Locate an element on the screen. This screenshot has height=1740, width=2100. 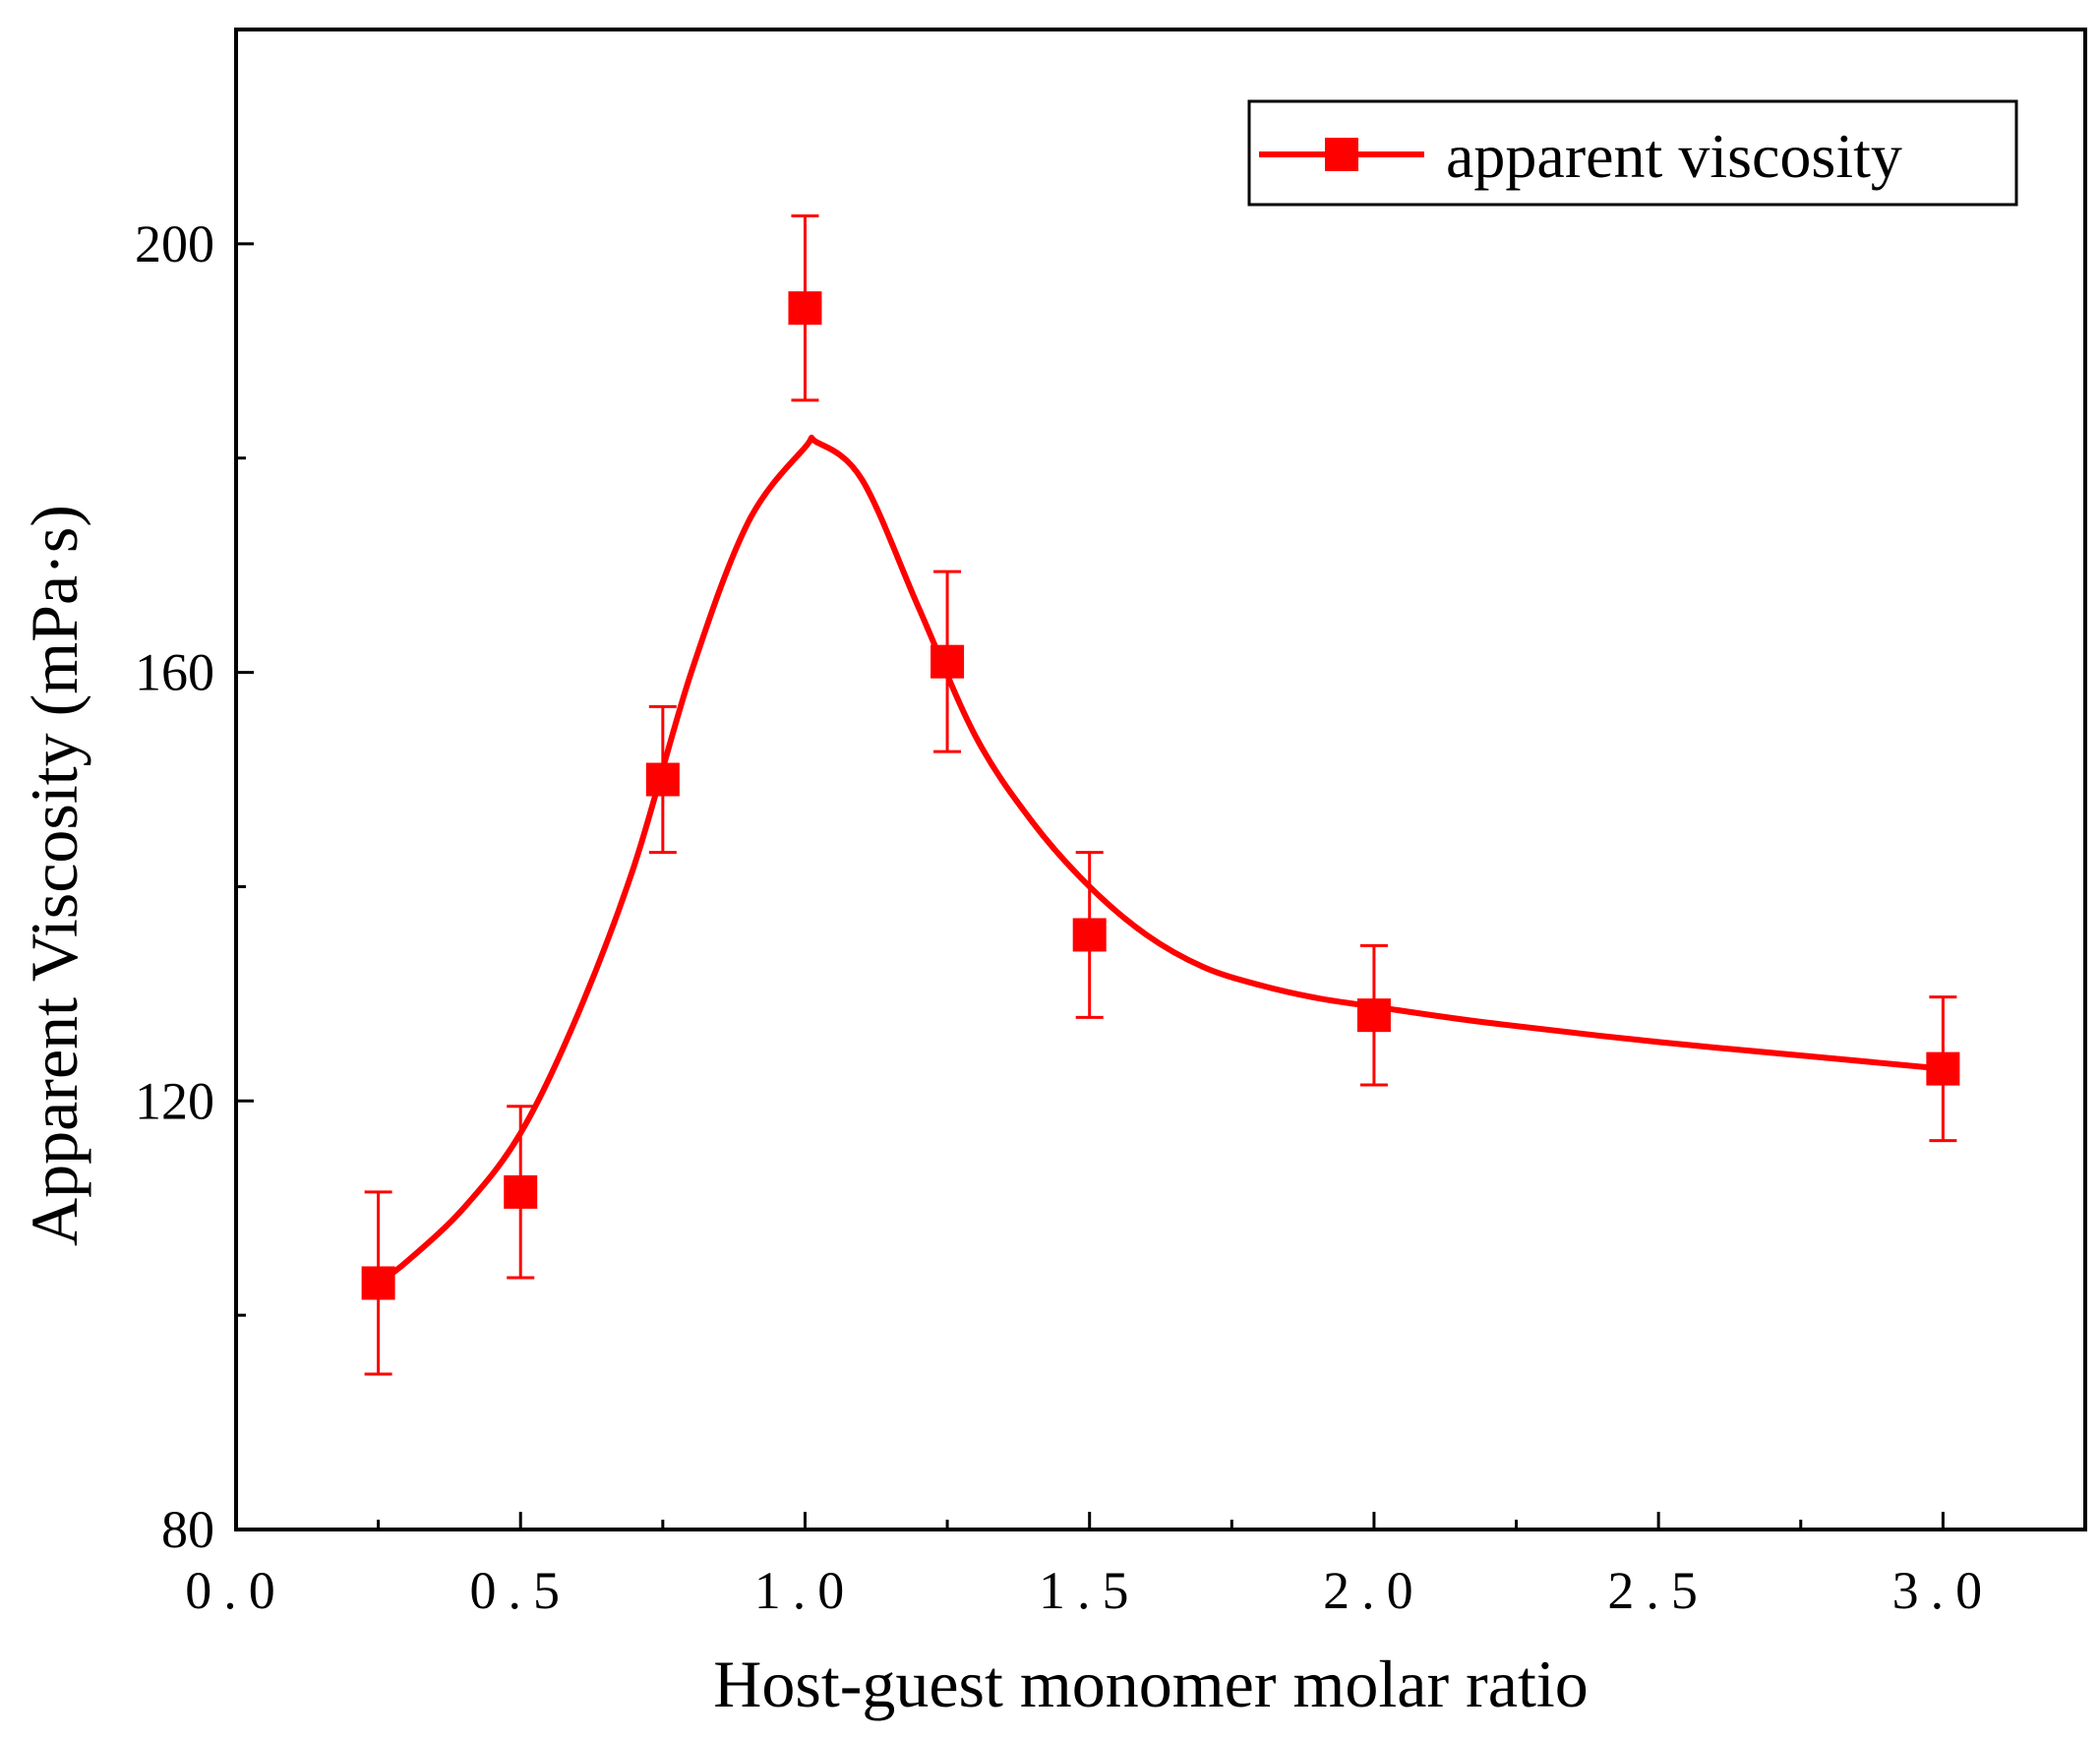
x-tick-label: 0.0 is located at coordinates (236, 1590).